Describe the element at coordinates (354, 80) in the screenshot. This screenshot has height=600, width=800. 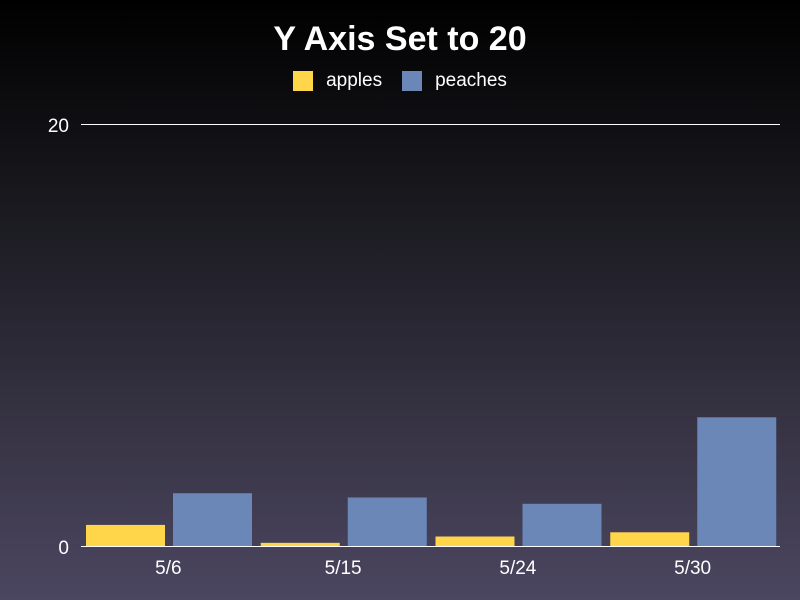
I see `legend-label-apples: apples` at that location.